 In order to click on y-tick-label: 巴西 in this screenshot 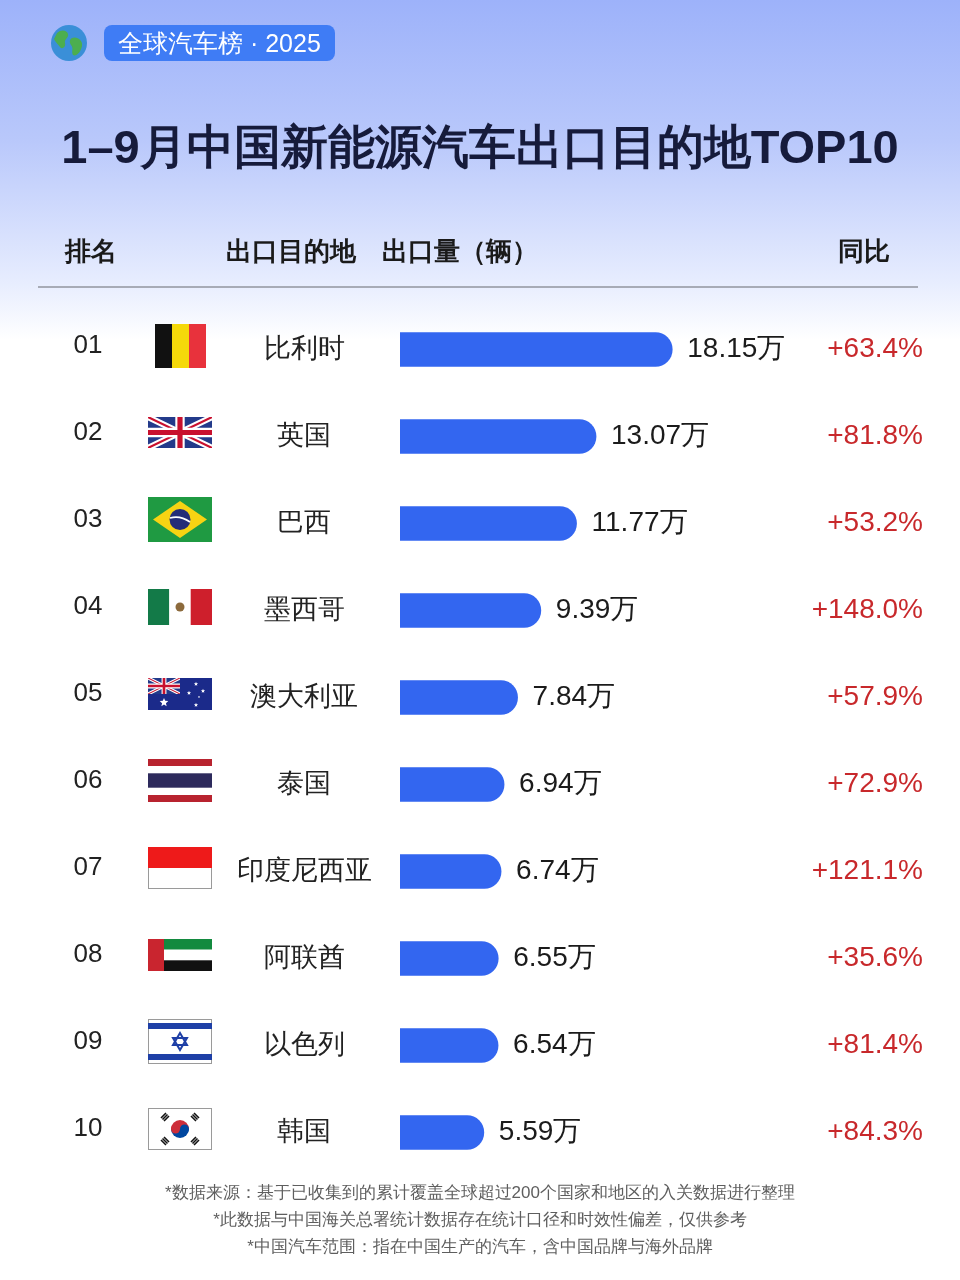, I will do `click(304, 521)`.